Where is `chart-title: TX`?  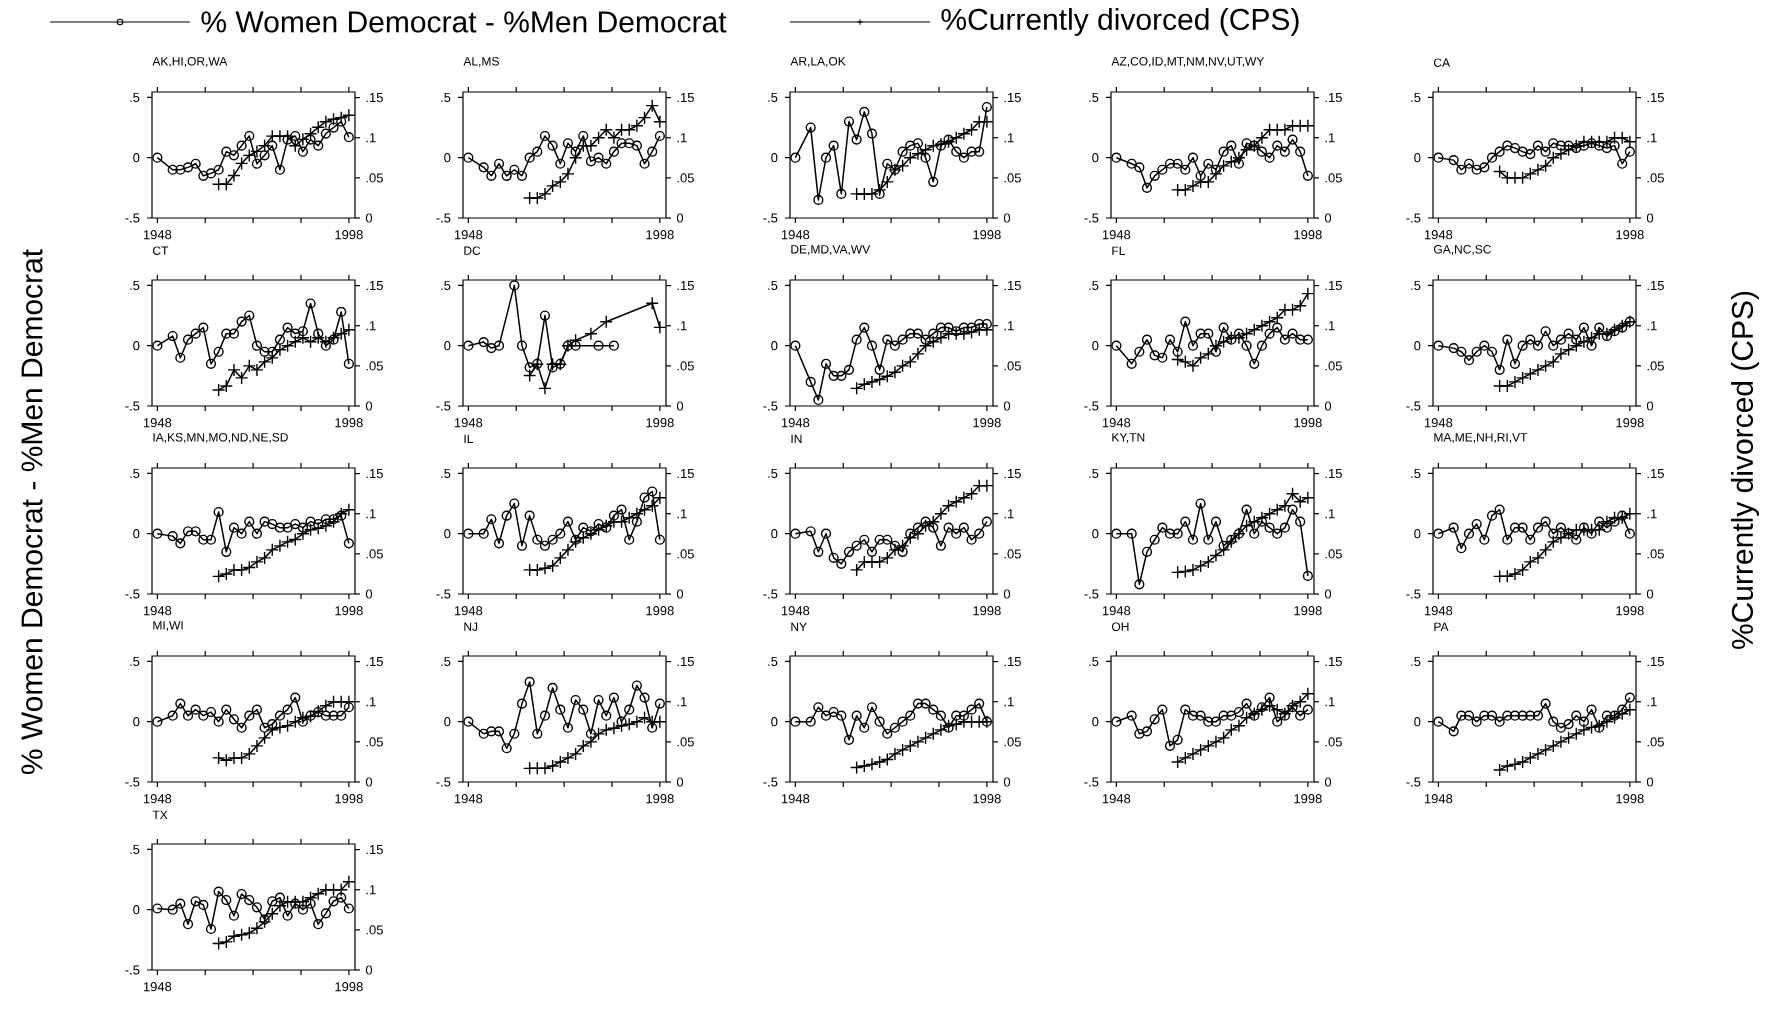 chart-title: TX is located at coordinates (160, 814).